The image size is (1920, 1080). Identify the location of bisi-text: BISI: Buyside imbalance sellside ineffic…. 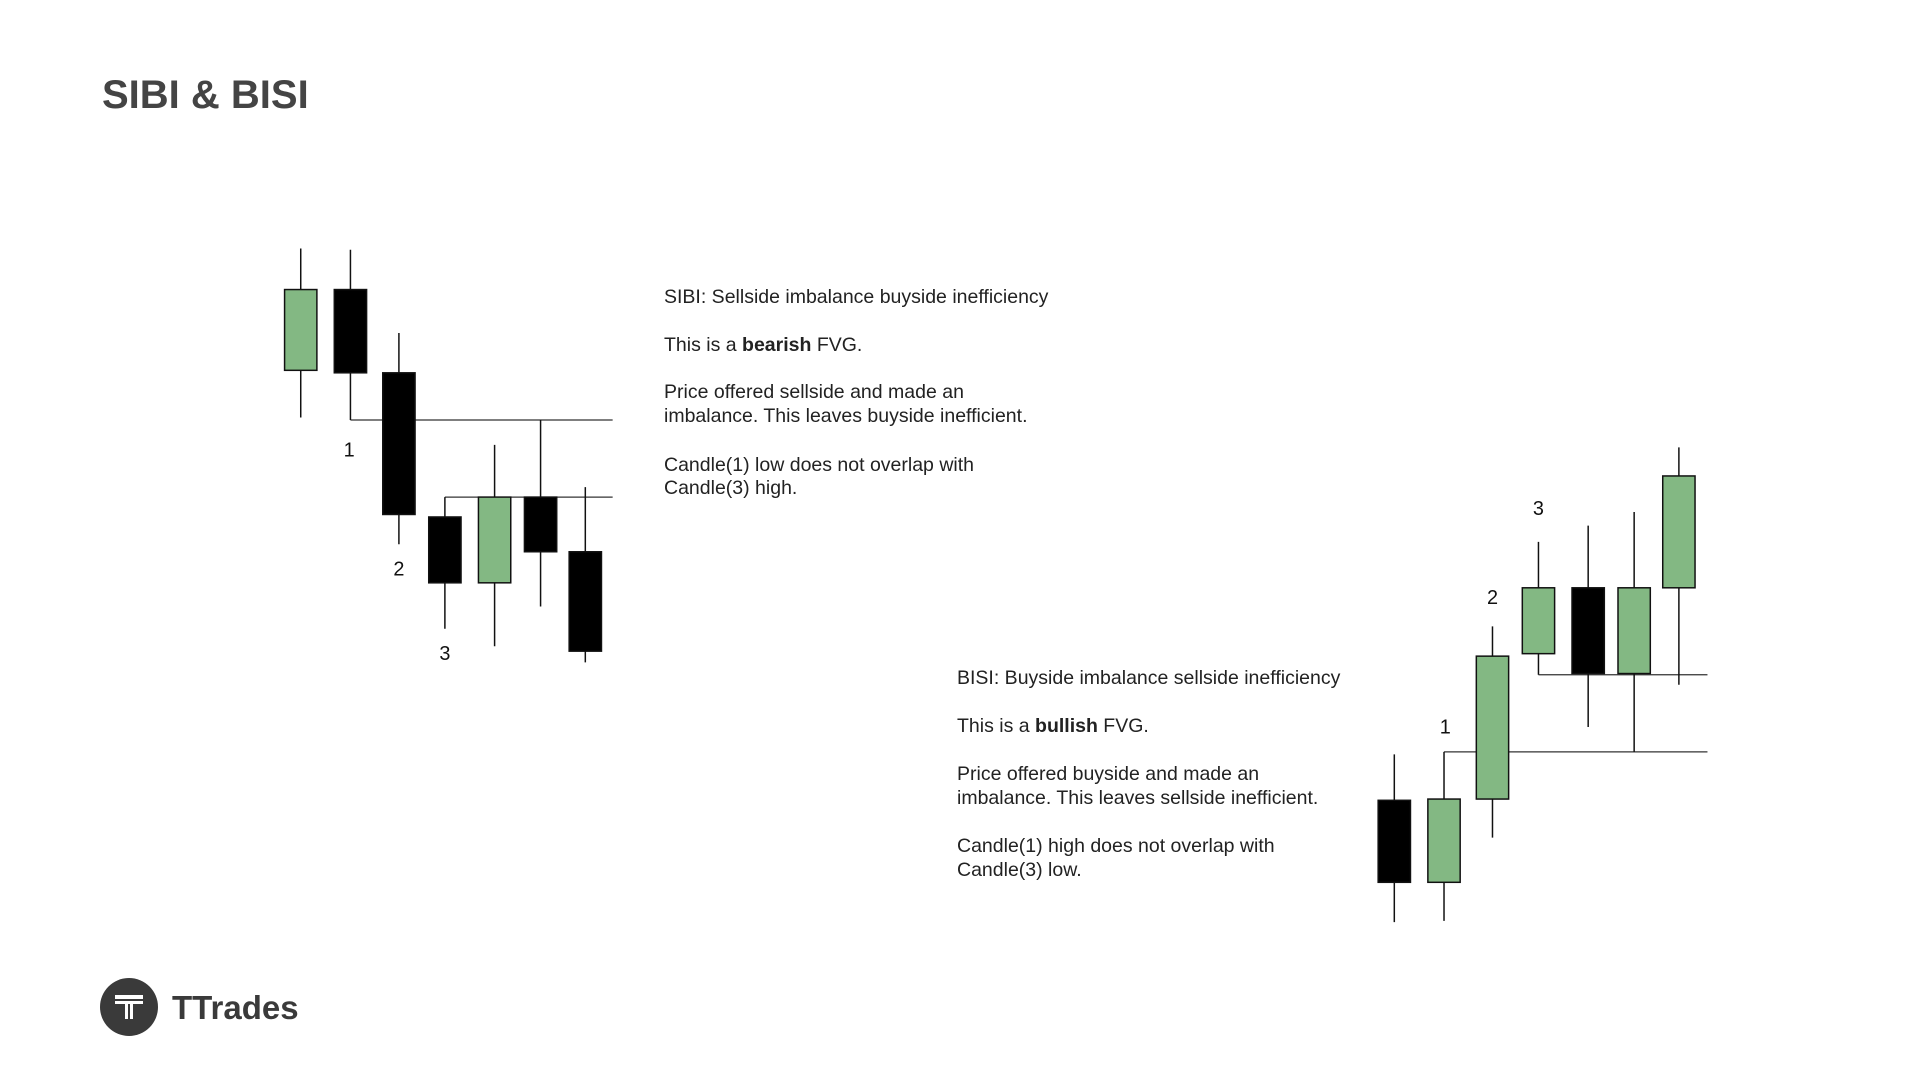
(1149, 774).